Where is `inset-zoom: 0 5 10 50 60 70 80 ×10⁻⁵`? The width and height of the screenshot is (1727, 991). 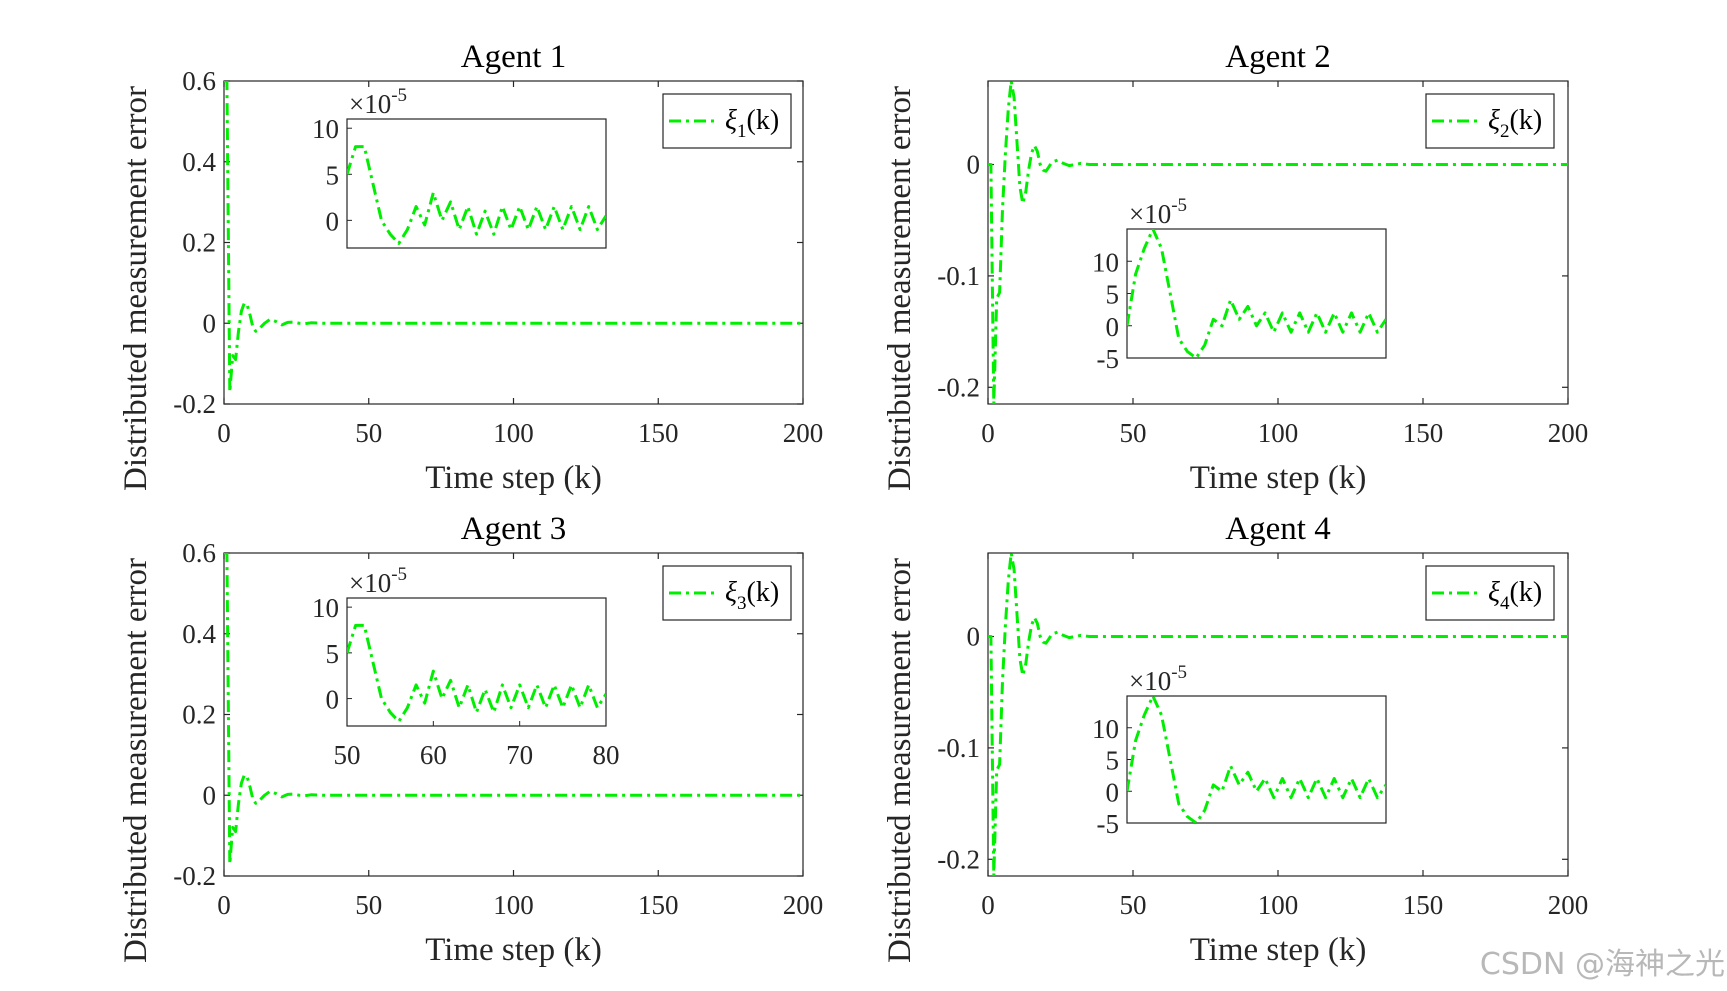 inset-zoom: 0 5 10 50 60 70 80 ×10⁻⁵ is located at coordinates (466, 667).